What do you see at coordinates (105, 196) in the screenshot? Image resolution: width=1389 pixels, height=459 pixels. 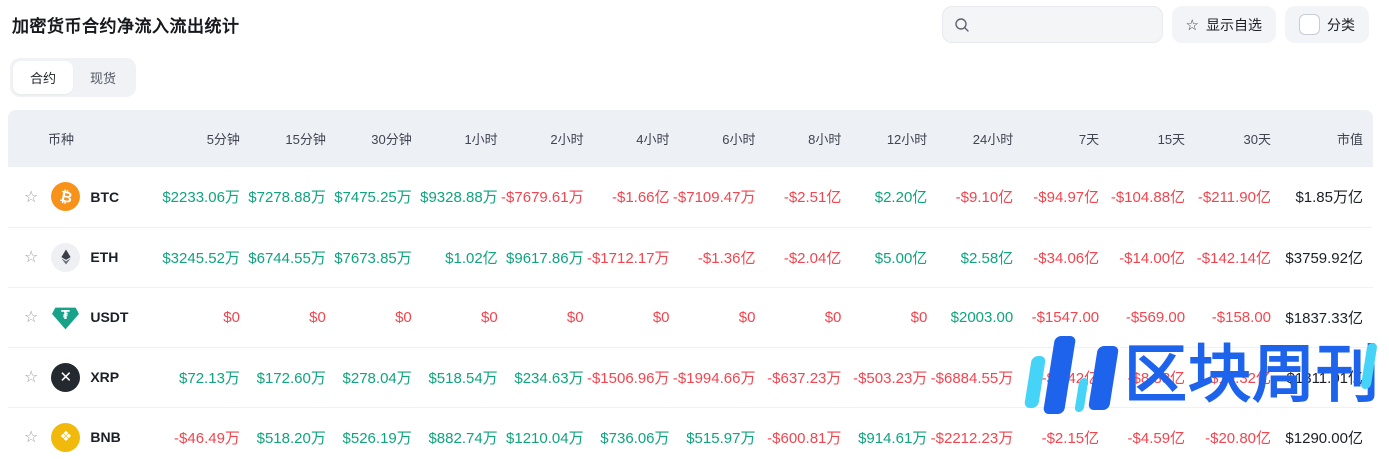 I see `coin-symbol: BTC` at bounding box center [105, 196].